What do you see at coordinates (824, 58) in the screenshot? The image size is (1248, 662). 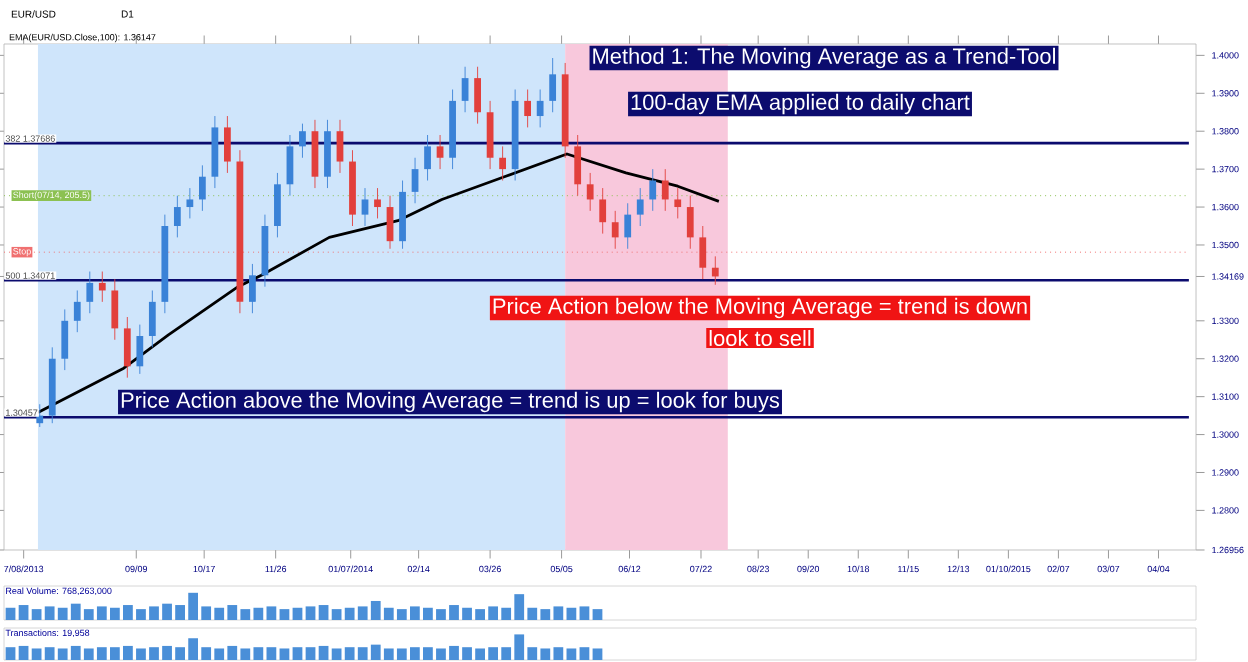 I see `annotation: Method 1: The Moving Average as a Trend-Tool` at bounding box center [824, 58].